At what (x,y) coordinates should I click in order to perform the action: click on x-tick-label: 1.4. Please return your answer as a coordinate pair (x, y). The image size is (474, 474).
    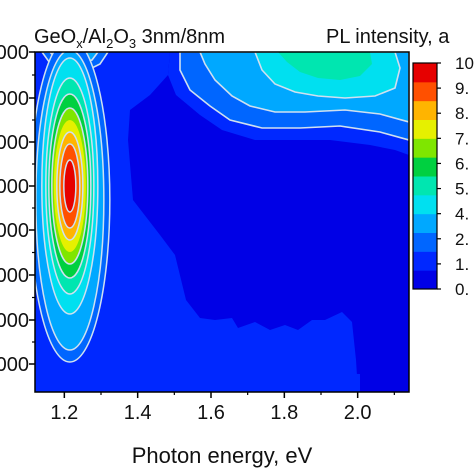
    Looking at the image, I should click on (138, 413).